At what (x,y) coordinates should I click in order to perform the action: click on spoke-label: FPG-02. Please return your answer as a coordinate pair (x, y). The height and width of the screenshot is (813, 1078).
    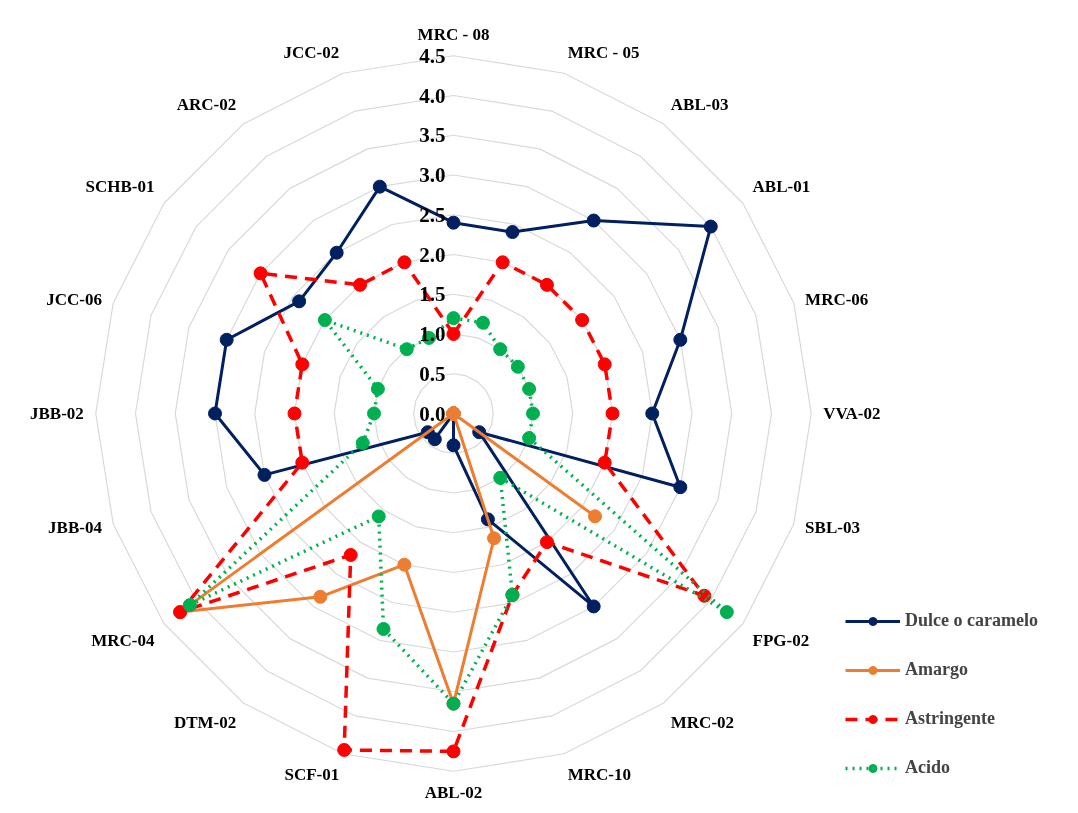
    Looking at the image, I should click on (781, 640).